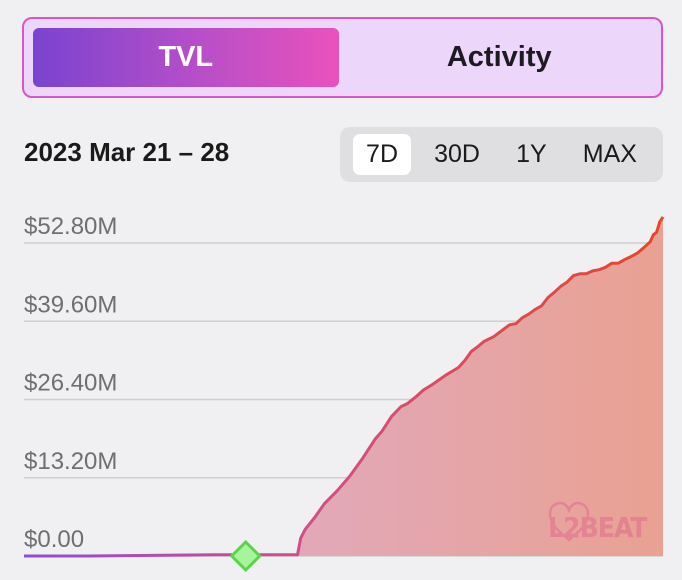 The width and height of the screenshot is (682, 580). I want to click on date-range-label: 2023 Mar 21 – 28, so click(127, 152).